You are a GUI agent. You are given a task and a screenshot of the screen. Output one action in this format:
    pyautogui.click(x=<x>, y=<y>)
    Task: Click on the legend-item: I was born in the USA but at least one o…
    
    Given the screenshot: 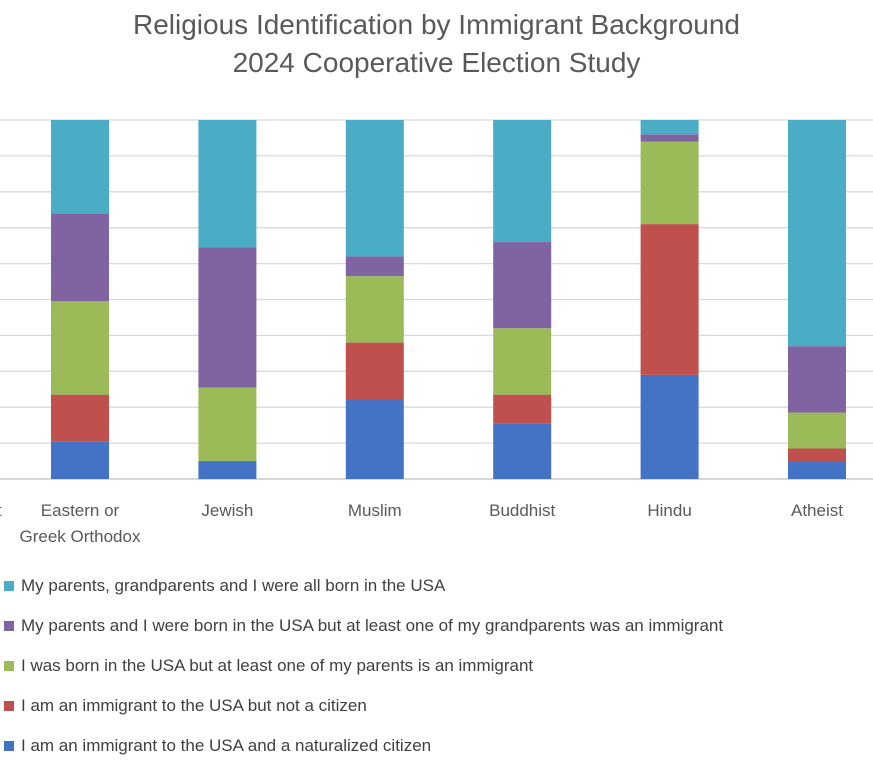 What is the action you would take?
    pyautogui.click(x=438, y=666)
    